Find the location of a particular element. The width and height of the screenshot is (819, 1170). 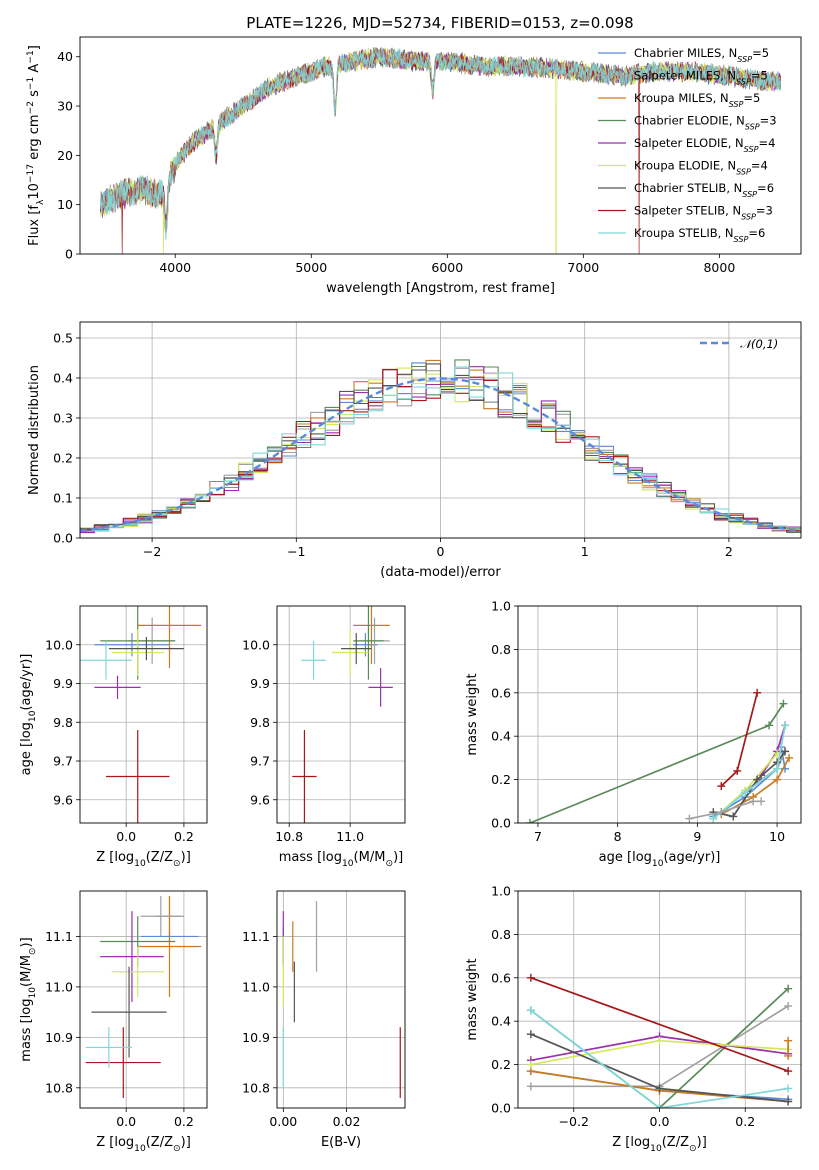

y-tick-label: 10 is located at coordinates (65, 204).